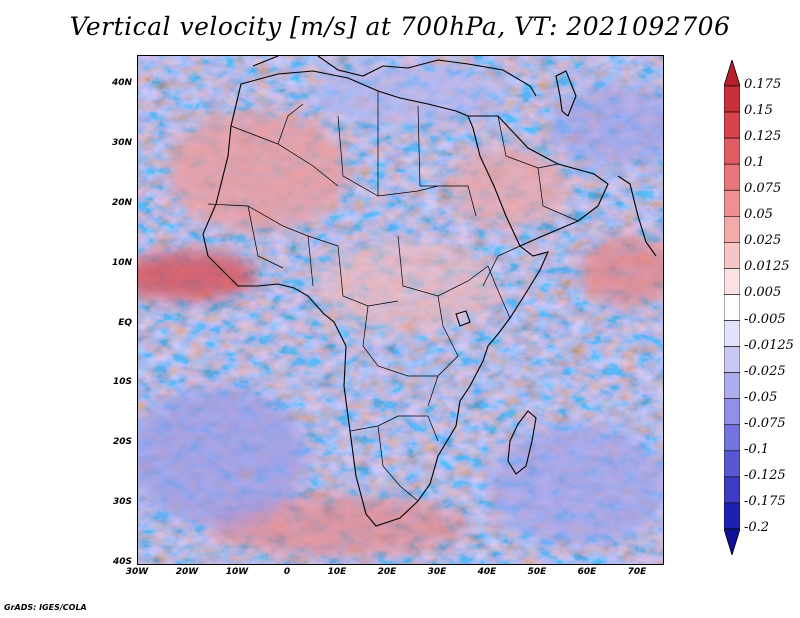  Describe the element at coordinates (522, 442) in the screenshot. I see `madagascar-coastline` at that location.